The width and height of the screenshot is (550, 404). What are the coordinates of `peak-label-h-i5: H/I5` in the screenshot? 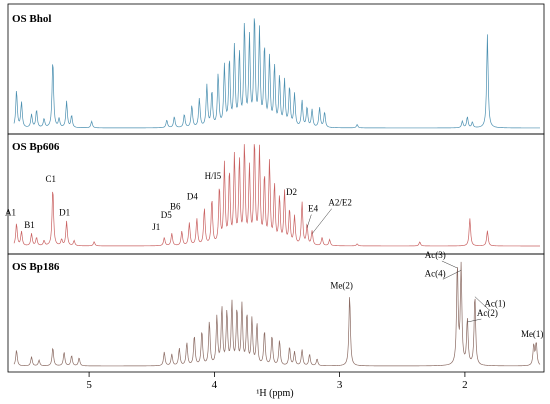 It's located at (213, 176).